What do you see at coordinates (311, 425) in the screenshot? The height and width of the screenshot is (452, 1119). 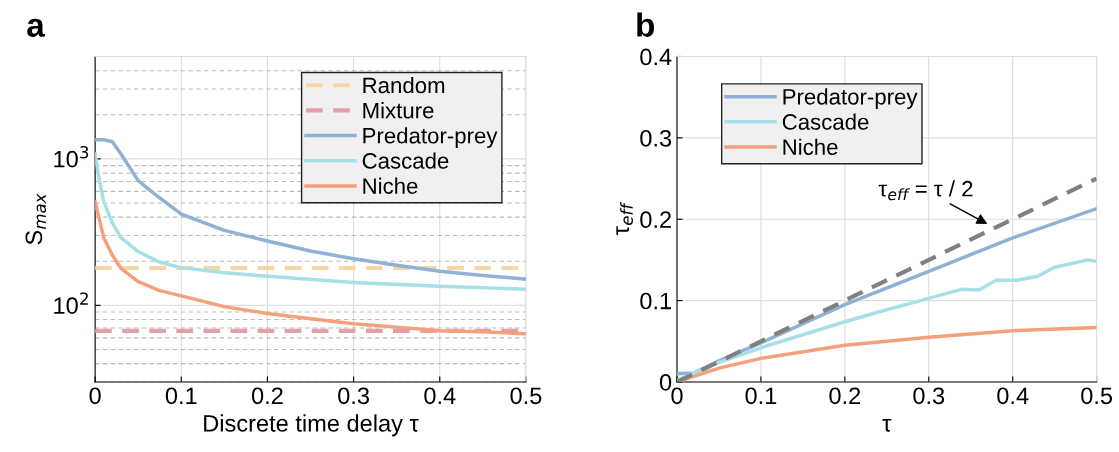 I see `x-axis-title: Discrete time delay τ` at bounding box center [311, 425].